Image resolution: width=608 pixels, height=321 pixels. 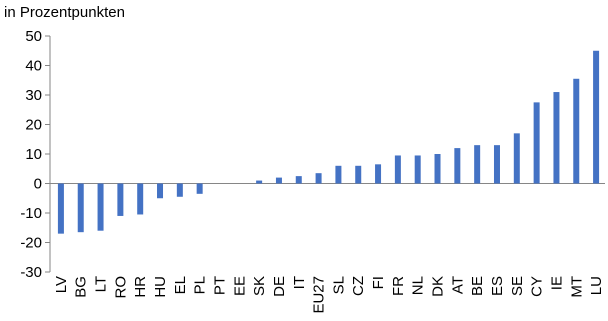 I want to click on bar-es, so click(x=496, y=164).